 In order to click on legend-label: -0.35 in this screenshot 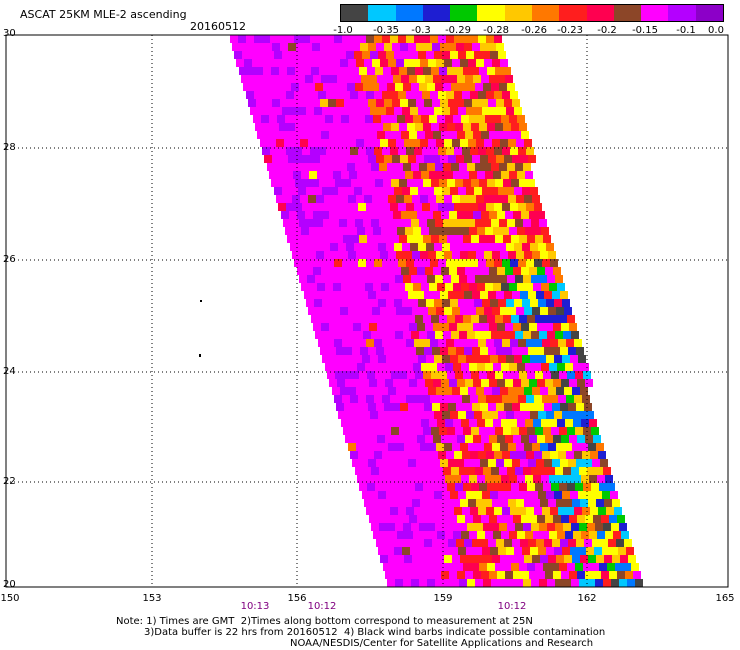, I will do `click(386, 30)`.